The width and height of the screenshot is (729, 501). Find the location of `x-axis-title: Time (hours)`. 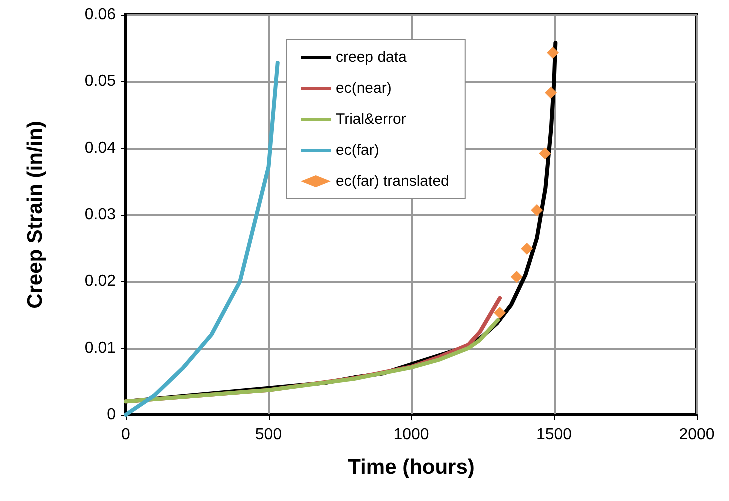

x-axis-title: Time (hours) is located at coordinates (411, 467).